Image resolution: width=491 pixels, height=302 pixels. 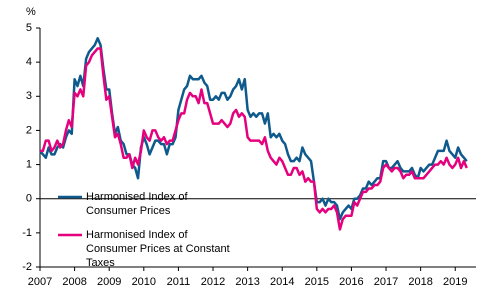 I want to click on x-tick-label: 2018, so click(x=420, y=282).